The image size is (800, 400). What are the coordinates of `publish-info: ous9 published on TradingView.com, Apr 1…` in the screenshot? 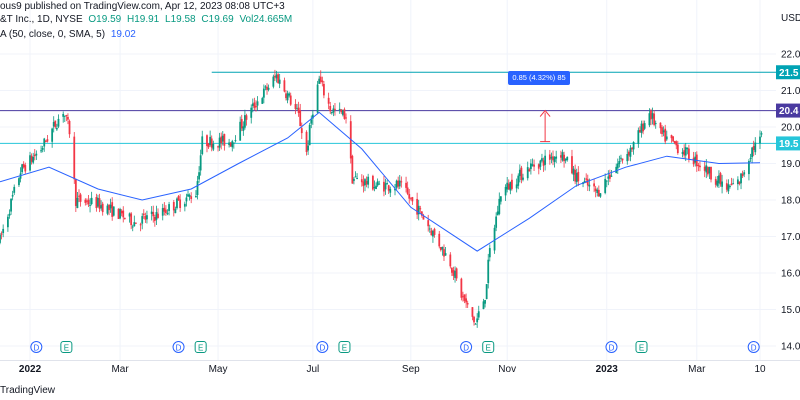 It's located at (142, 6).